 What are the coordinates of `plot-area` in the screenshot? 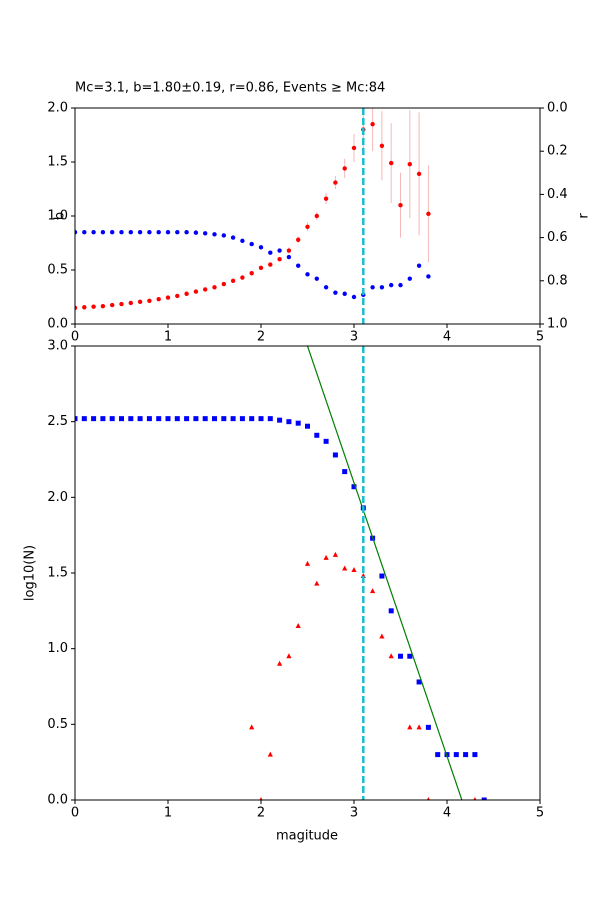 It's located at (253, 209).